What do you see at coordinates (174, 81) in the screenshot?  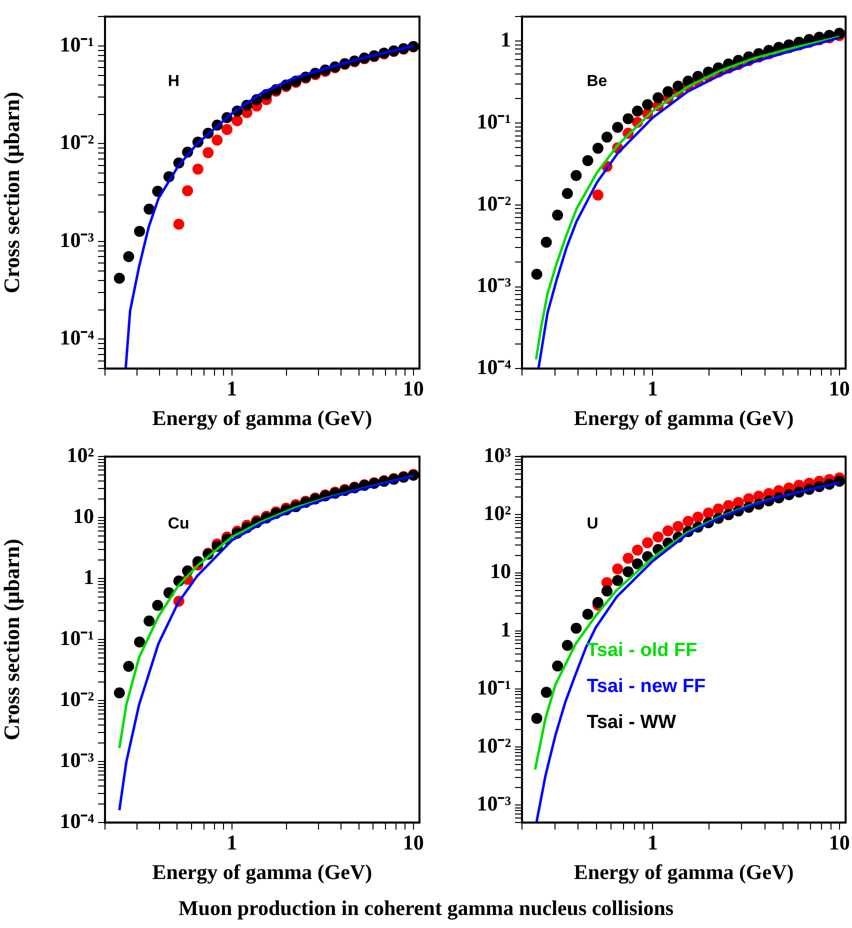 I see `annotation: H` at bounding box center [174, 81].